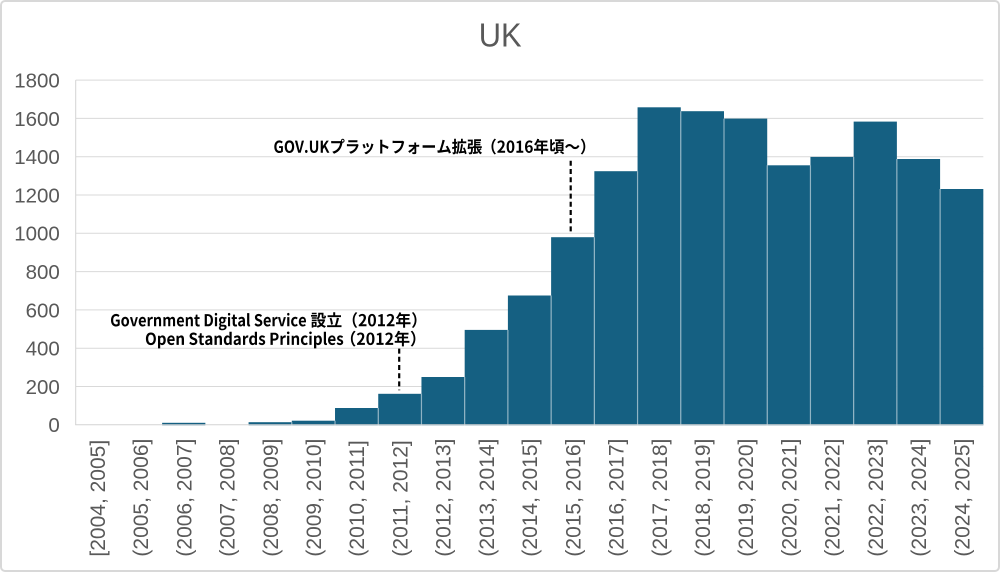  I want to click on svg-text: 0, so click(53, 425).